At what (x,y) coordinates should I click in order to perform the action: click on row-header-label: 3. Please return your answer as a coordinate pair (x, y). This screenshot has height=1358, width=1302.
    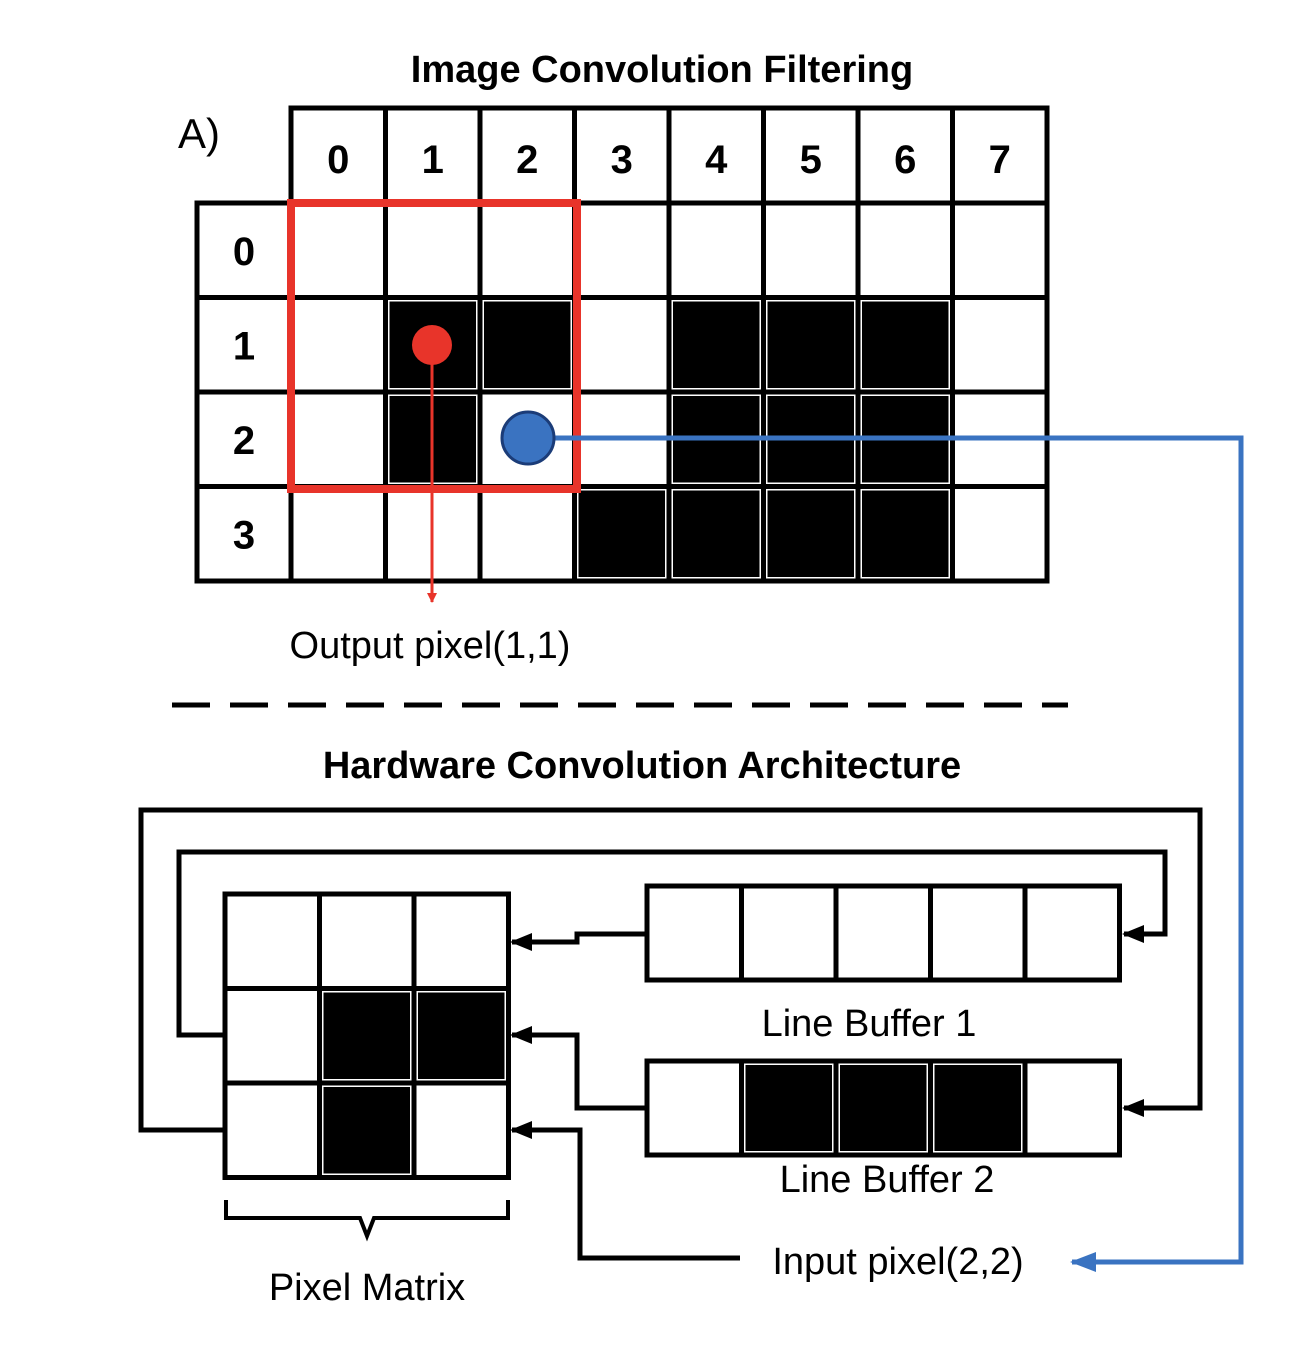
    Looking at the image, I should click on (244, 536).